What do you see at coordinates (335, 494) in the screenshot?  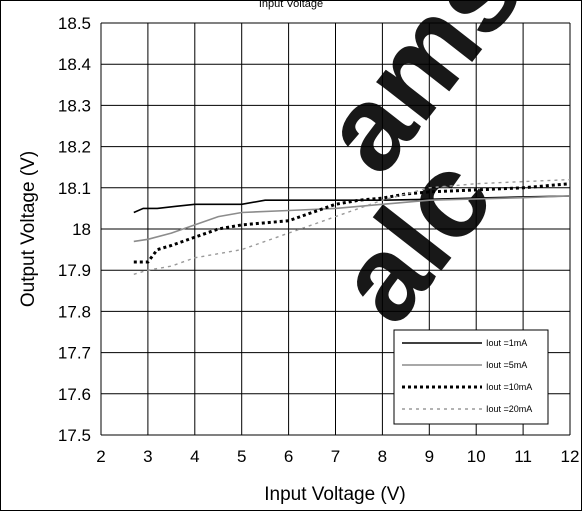 I see `x-axis-title: Input Voltage (V)` at bounding box center [335, 494].